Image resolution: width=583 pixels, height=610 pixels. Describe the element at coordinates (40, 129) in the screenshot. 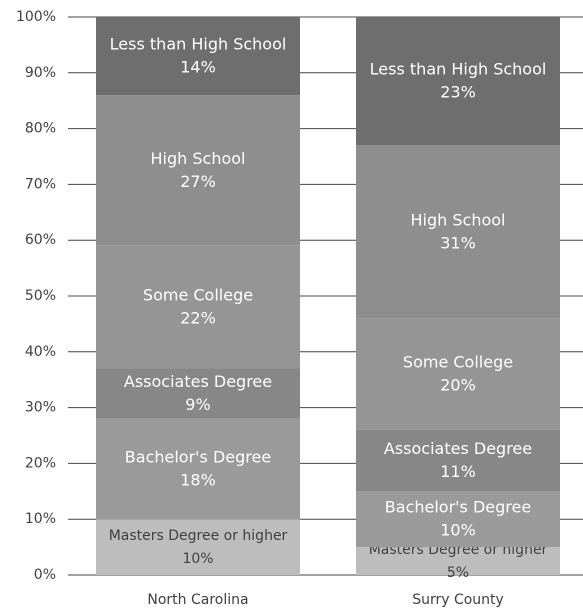

I see `y-tick-label: 80%` at that location.